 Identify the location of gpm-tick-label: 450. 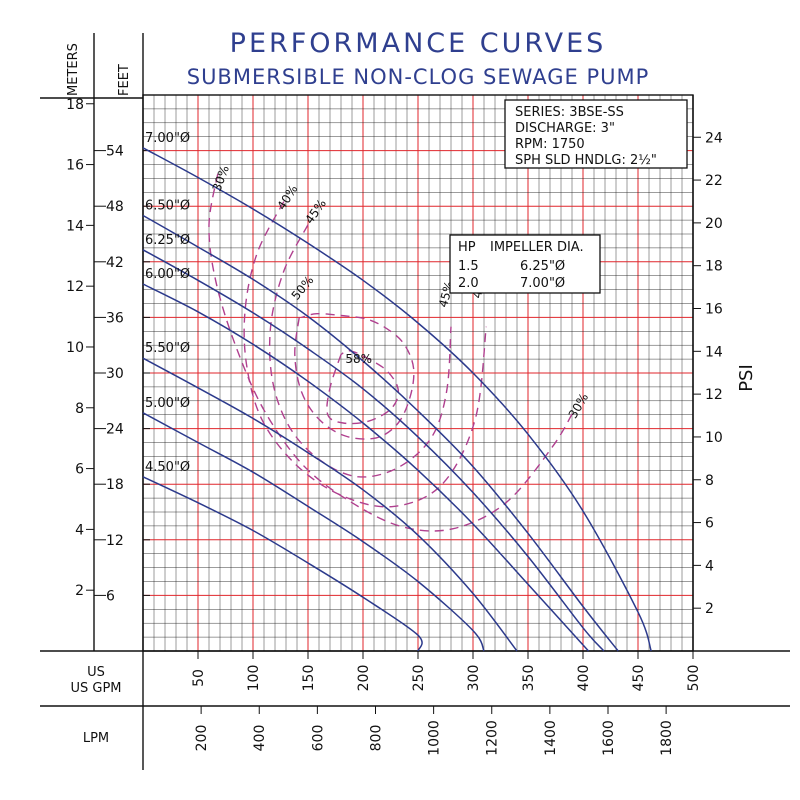
(639, 678).